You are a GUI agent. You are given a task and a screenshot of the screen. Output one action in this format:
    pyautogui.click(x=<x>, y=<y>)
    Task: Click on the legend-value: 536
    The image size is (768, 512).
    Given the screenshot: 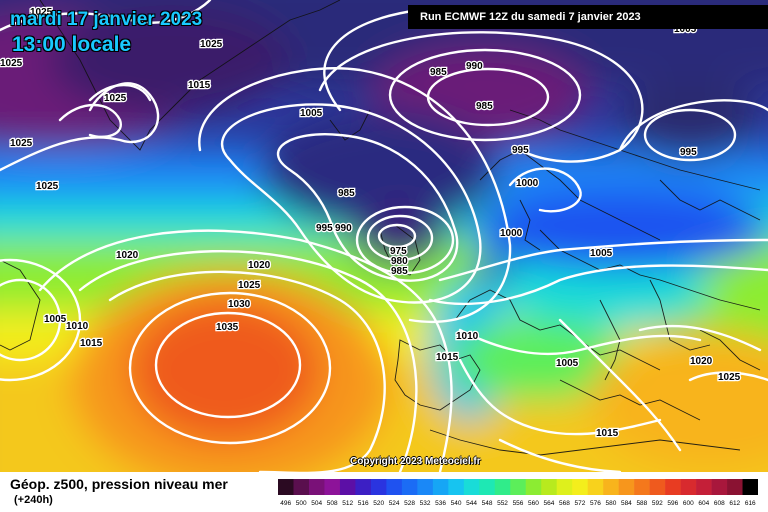 What is the action you would take?
    pyautogui.click(x=440, y=503)
    